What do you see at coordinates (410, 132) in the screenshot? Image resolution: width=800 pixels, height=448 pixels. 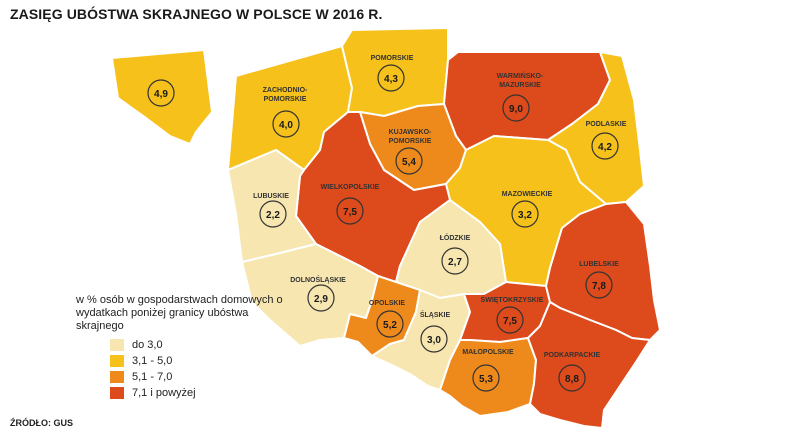 I see `svg-text: KUJAWSKO-` at bounding box center [410, 132].